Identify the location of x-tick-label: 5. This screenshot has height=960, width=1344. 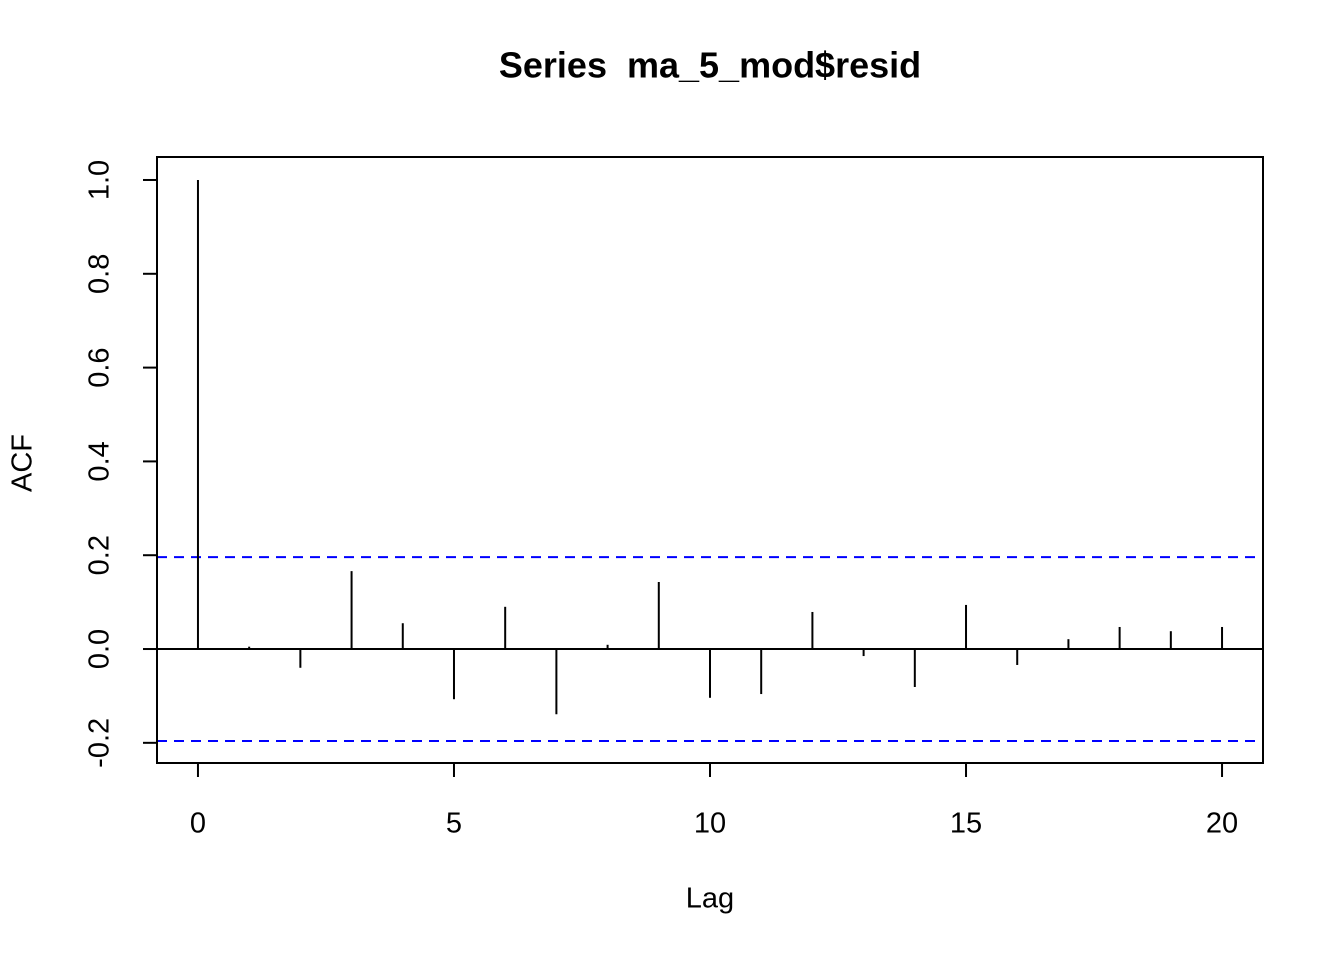
(454, 824).